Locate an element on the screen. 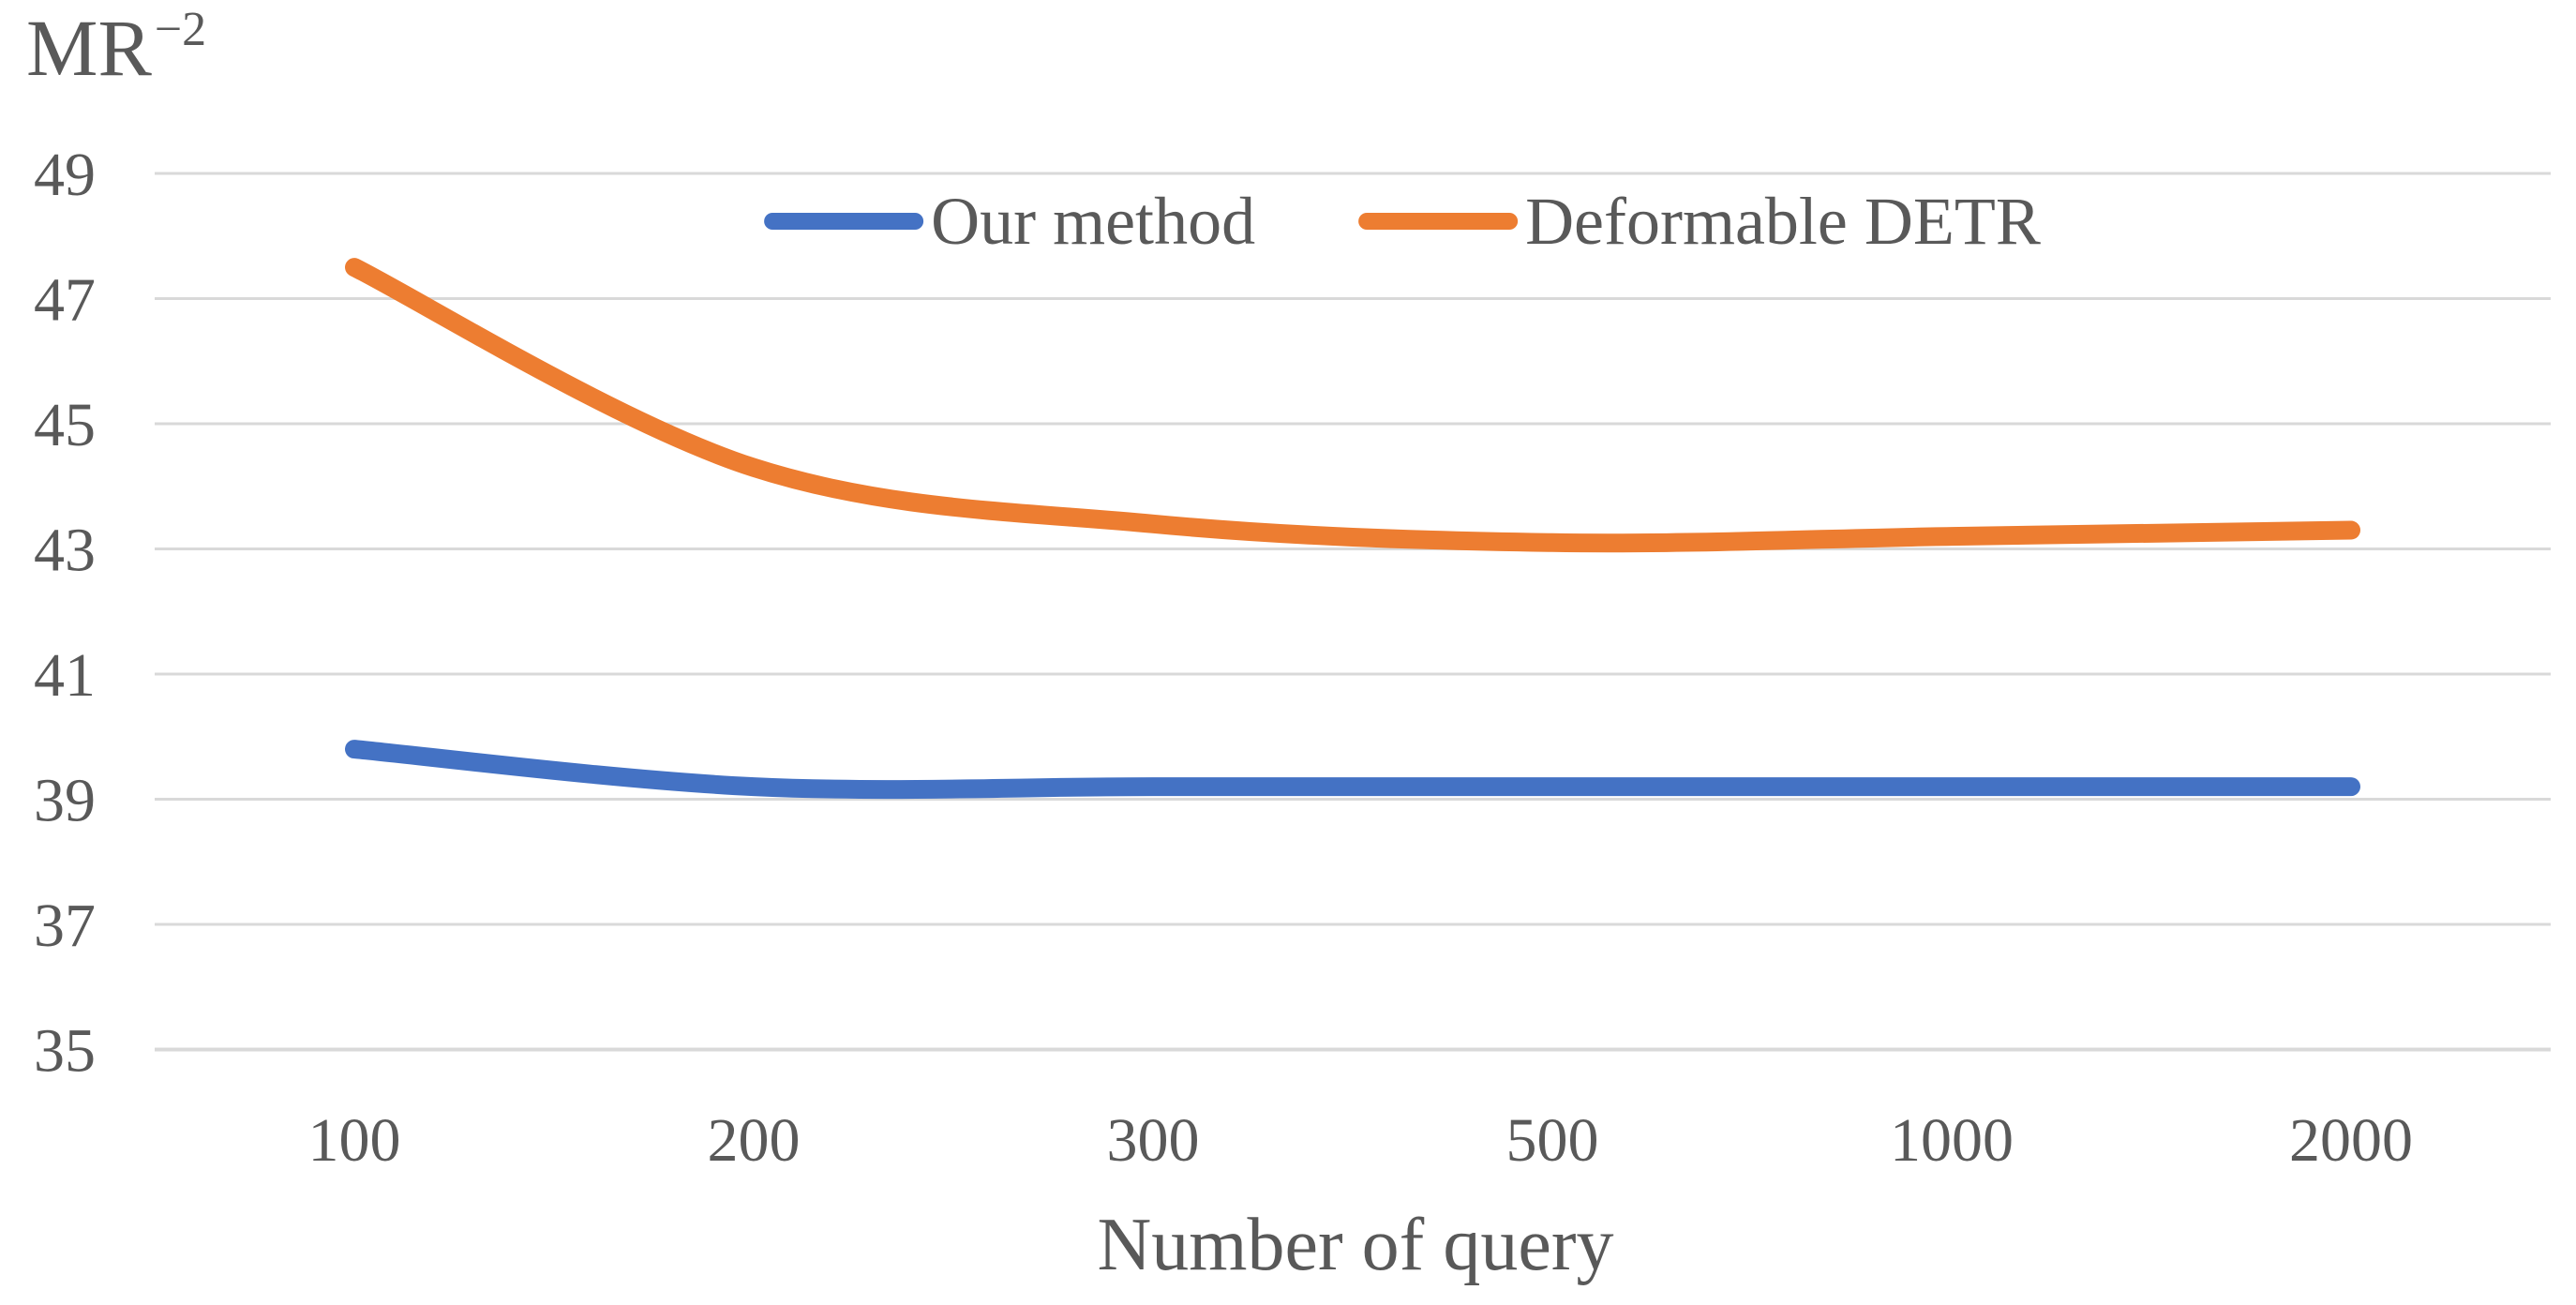  y-tick-label-43: 43 is located at coordinates (65, 551).